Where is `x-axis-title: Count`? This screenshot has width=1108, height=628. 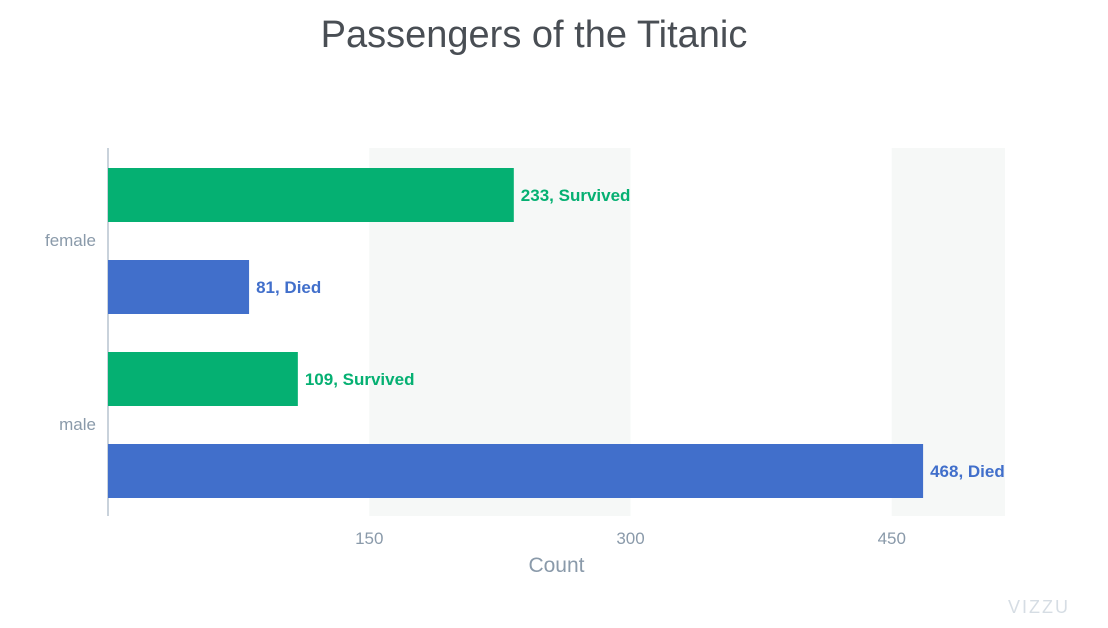 x-axis-title: Count is located at coordinates (556, 565).